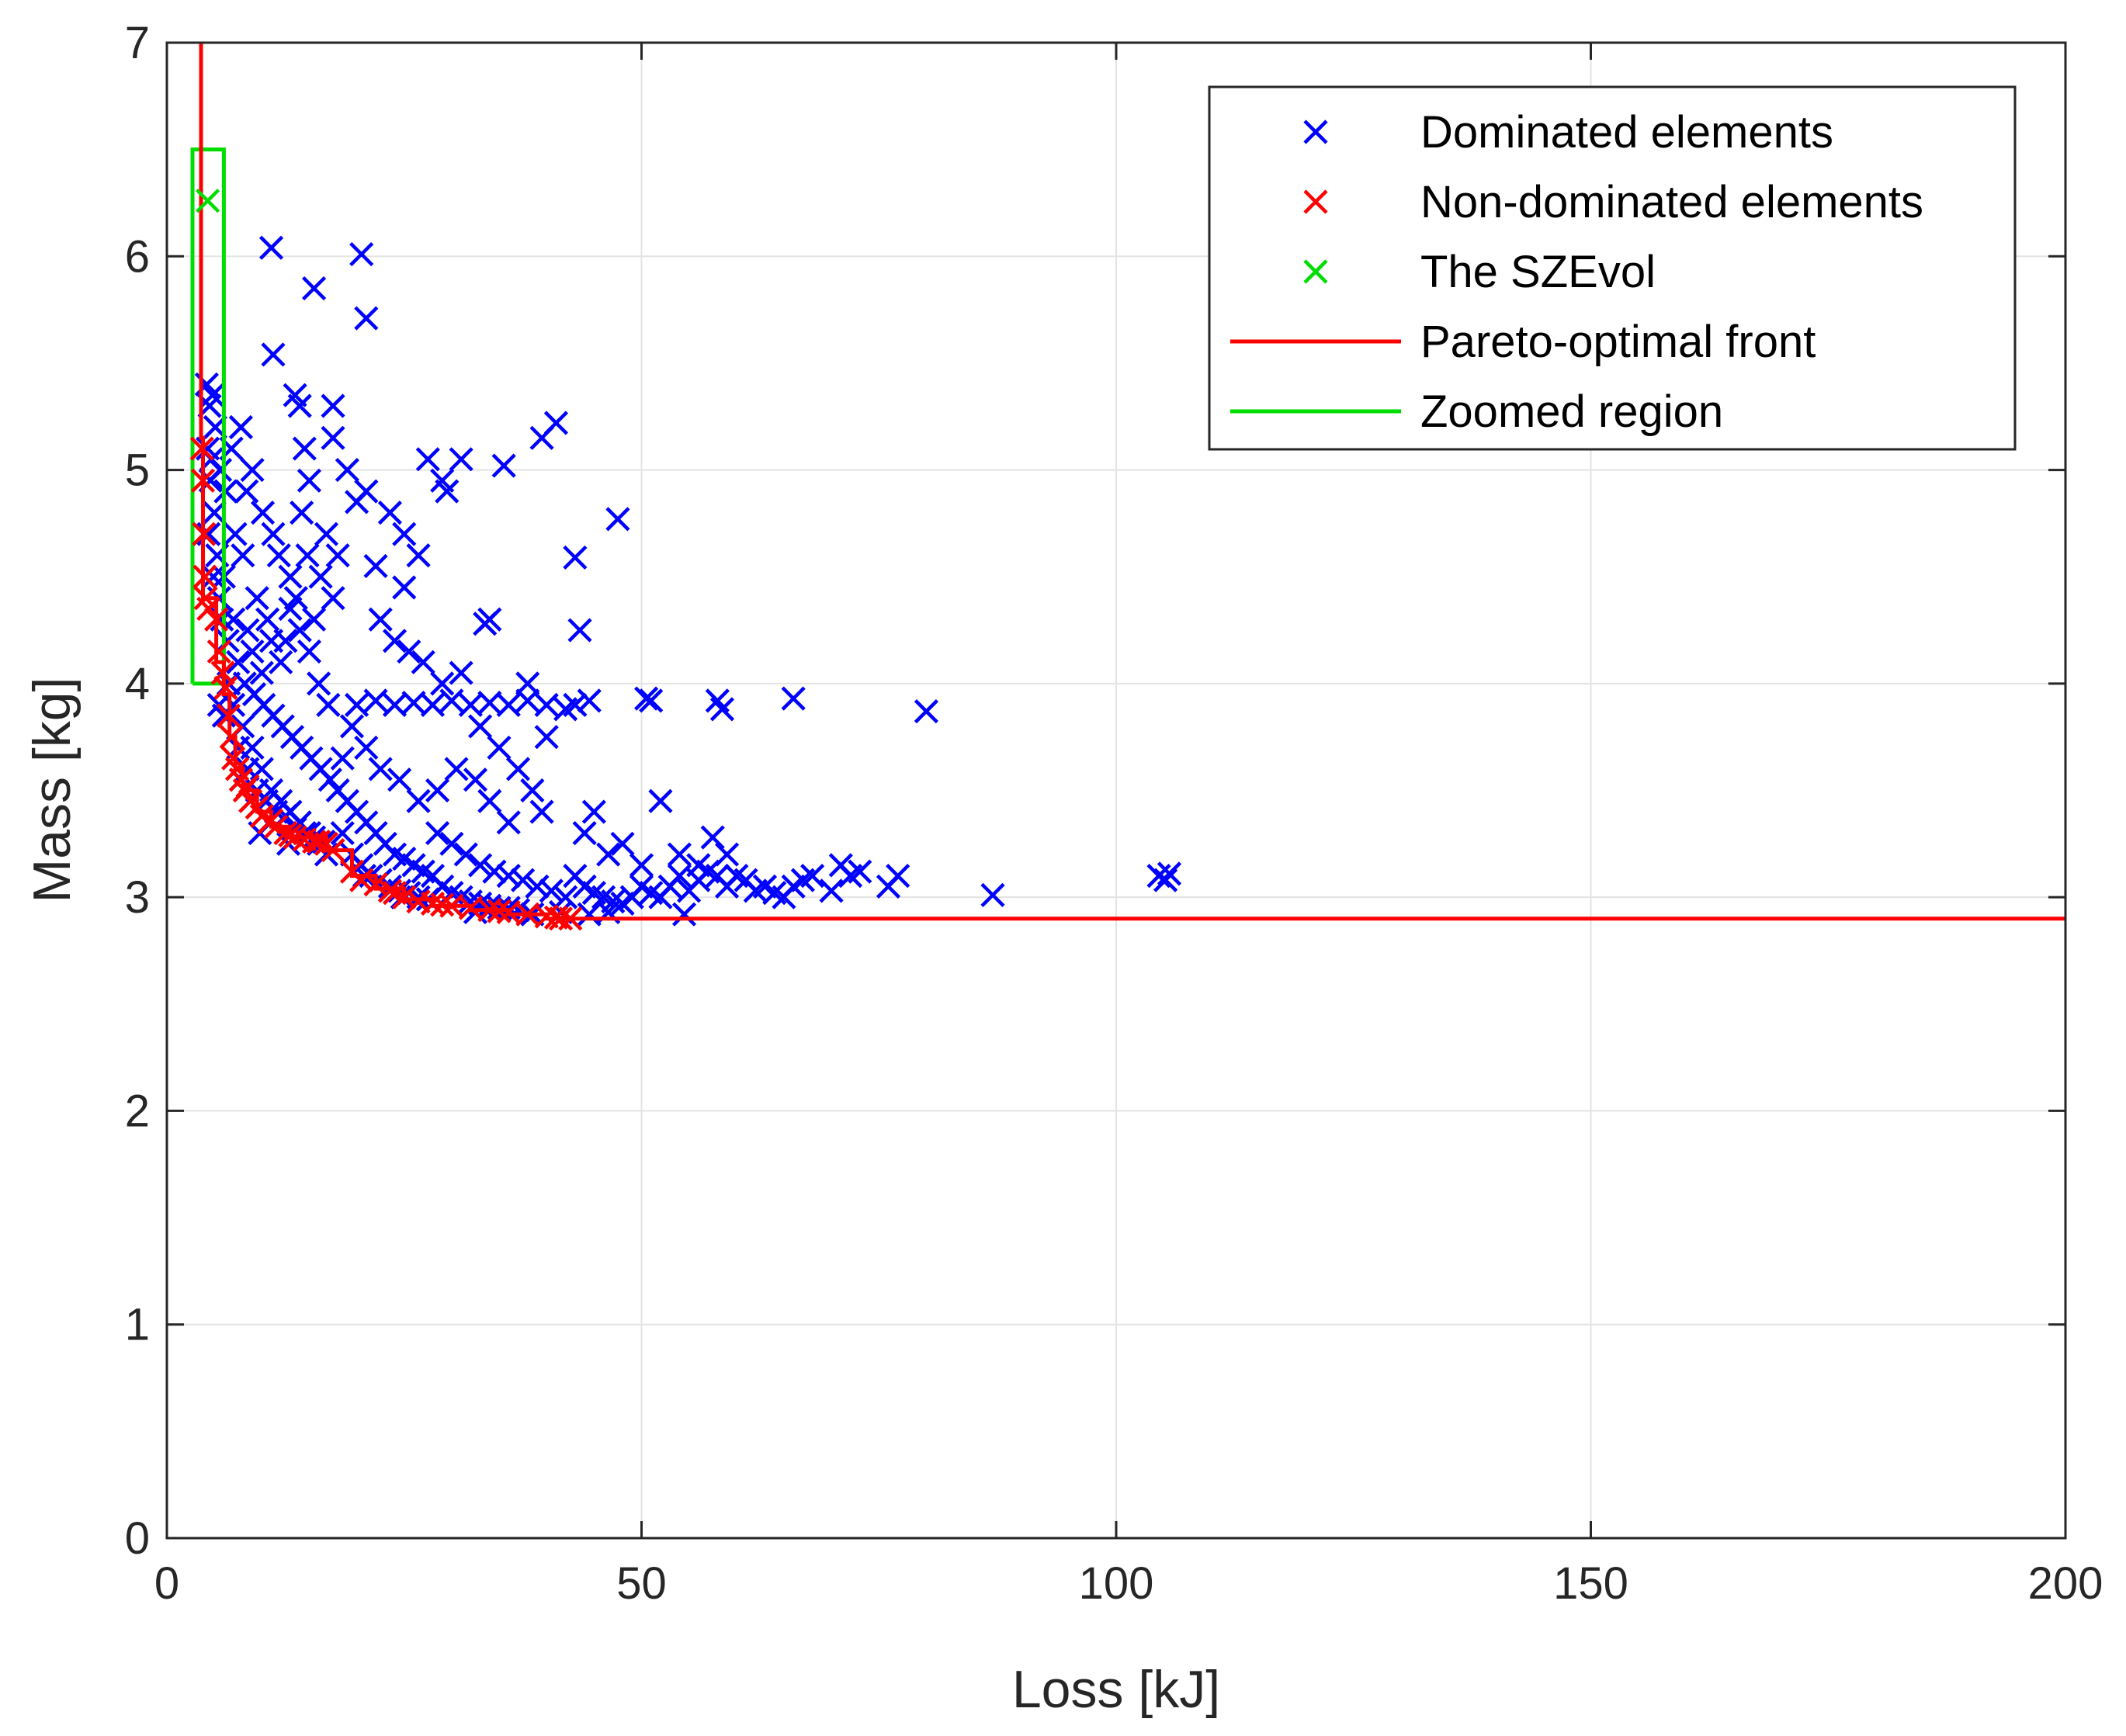 The image size is (2126, 1736). Describe the element at coordinates (1591, 1583) in the screenshot. I see `x-tick-label: 150` at that location.